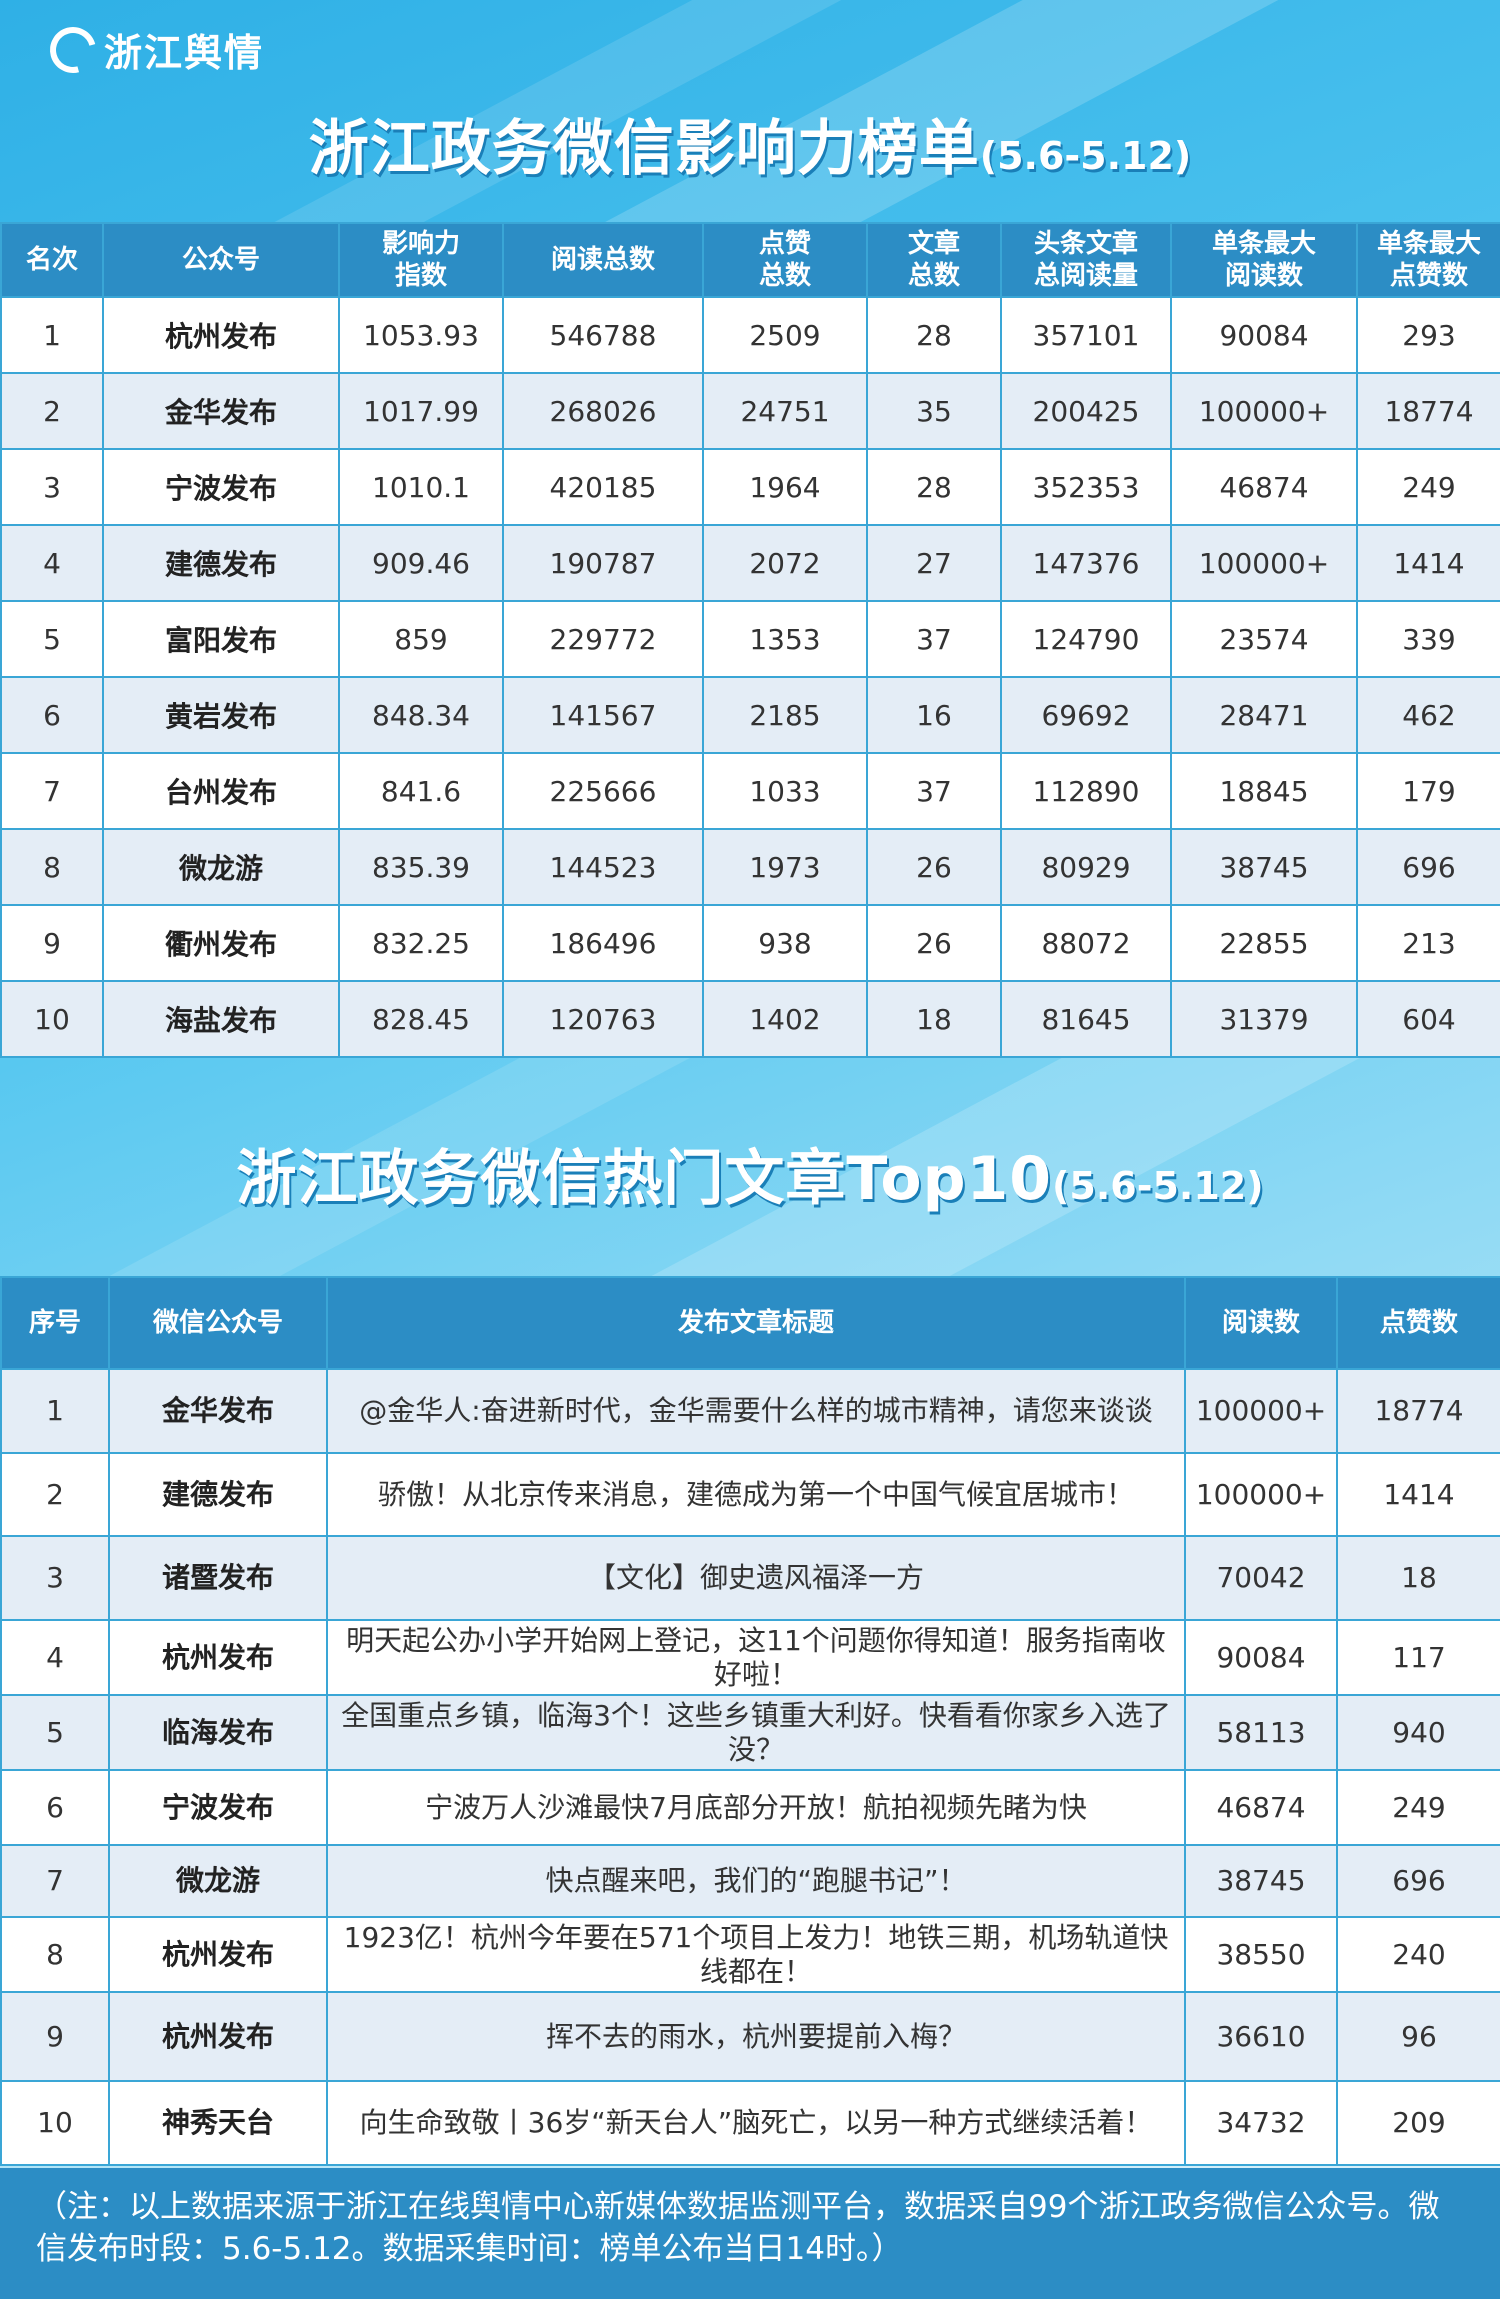  I want to click on column-header: 单条最大 点赞数, so click(1428, 260).